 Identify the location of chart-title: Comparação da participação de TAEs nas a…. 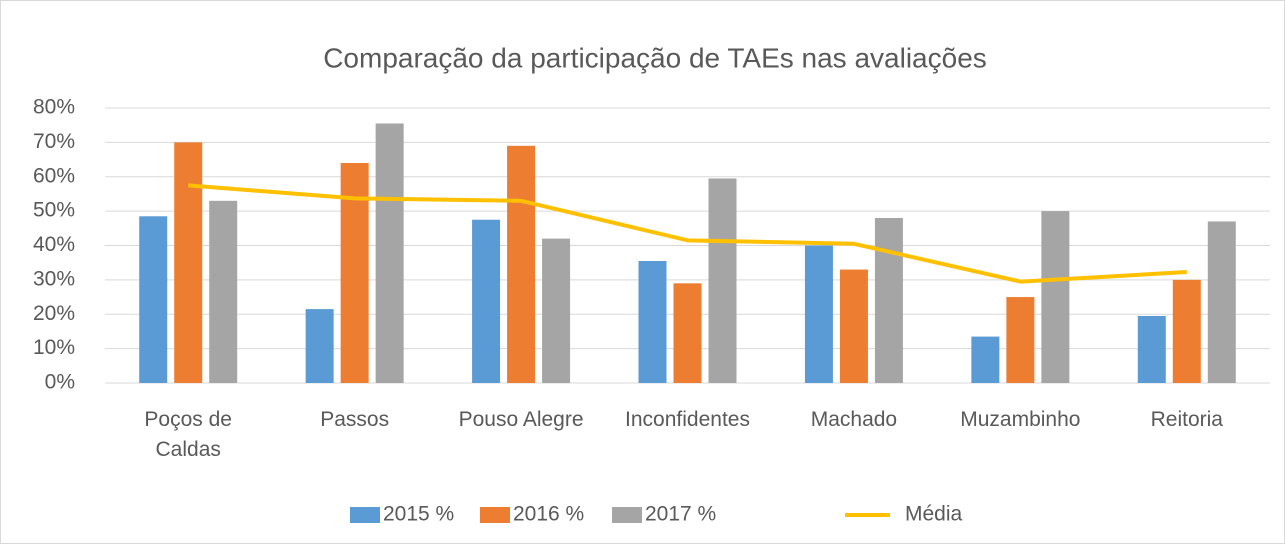
(655, 57).